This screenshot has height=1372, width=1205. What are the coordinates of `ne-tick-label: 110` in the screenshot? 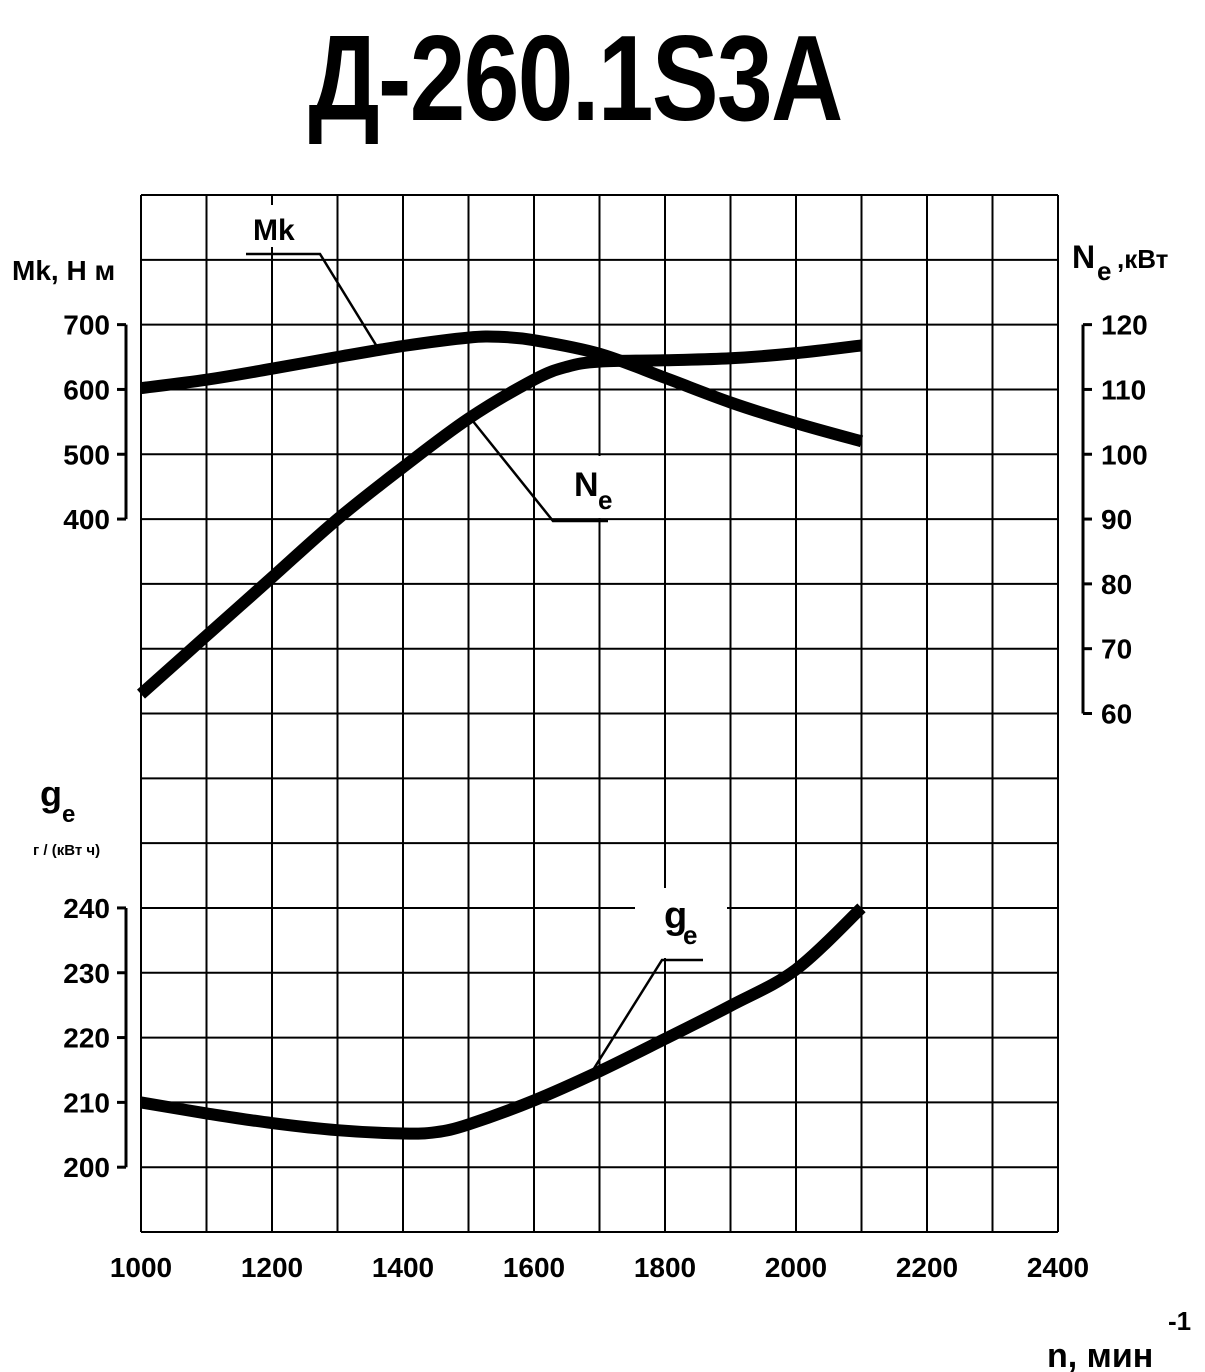 It's located at (1123, 389).